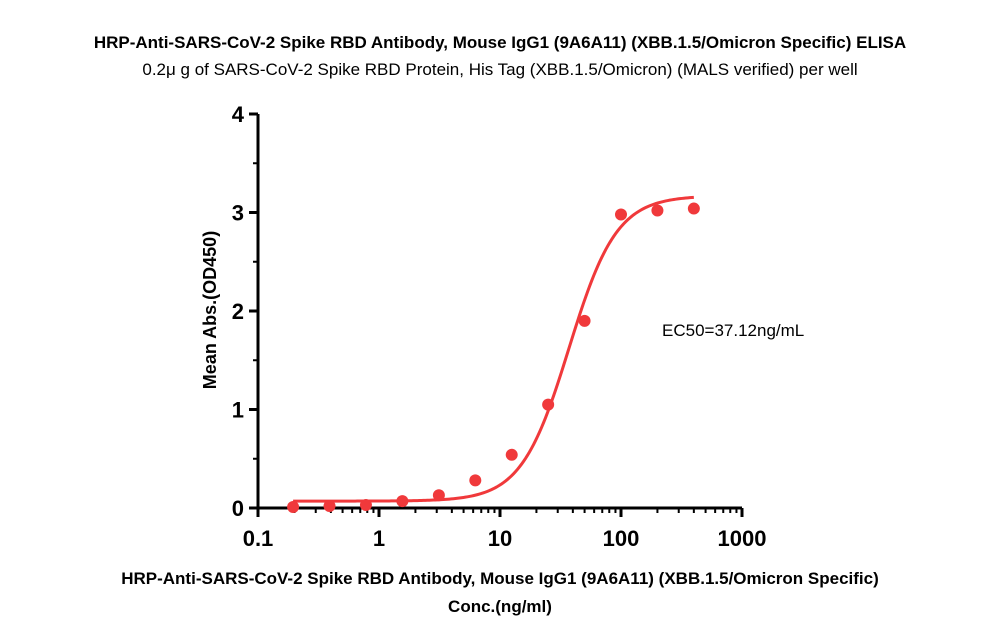 The height and width of the screenshot is (644, 1000). I want to click on x-tick-label: 100, so click(621, 538).